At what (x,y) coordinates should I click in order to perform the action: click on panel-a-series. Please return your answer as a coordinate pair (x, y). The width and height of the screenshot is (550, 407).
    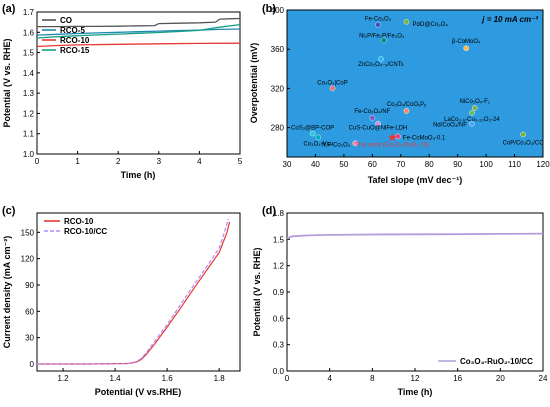
    Looking at the image, I should click on (138, 32).